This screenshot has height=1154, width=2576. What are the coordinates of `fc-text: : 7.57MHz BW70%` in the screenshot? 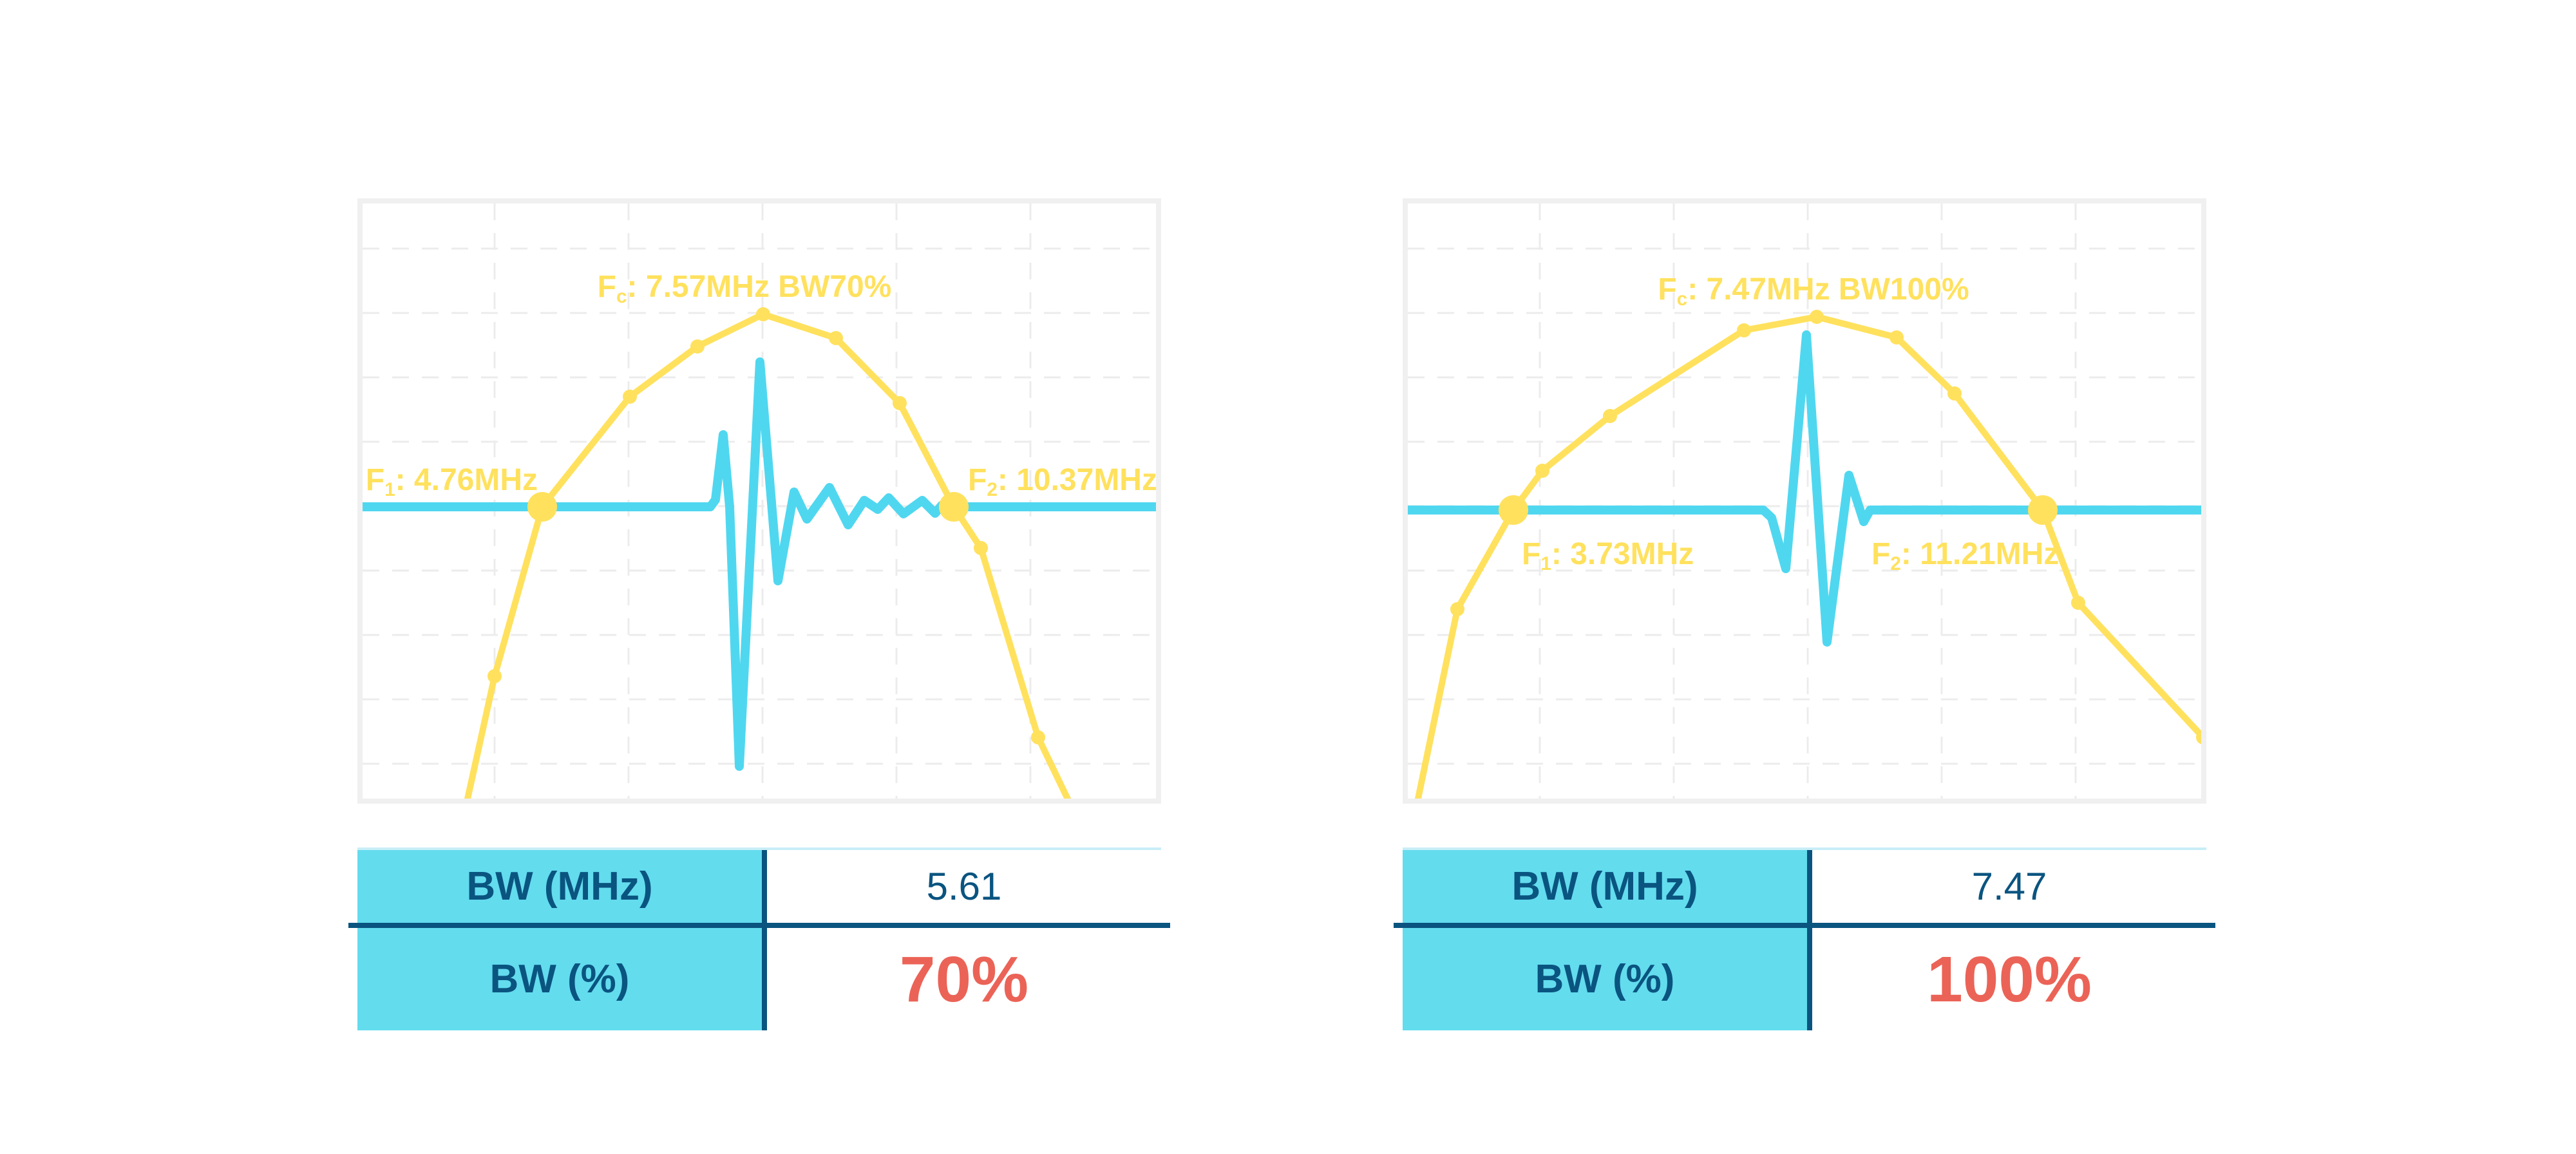 It's located at (759, 287).